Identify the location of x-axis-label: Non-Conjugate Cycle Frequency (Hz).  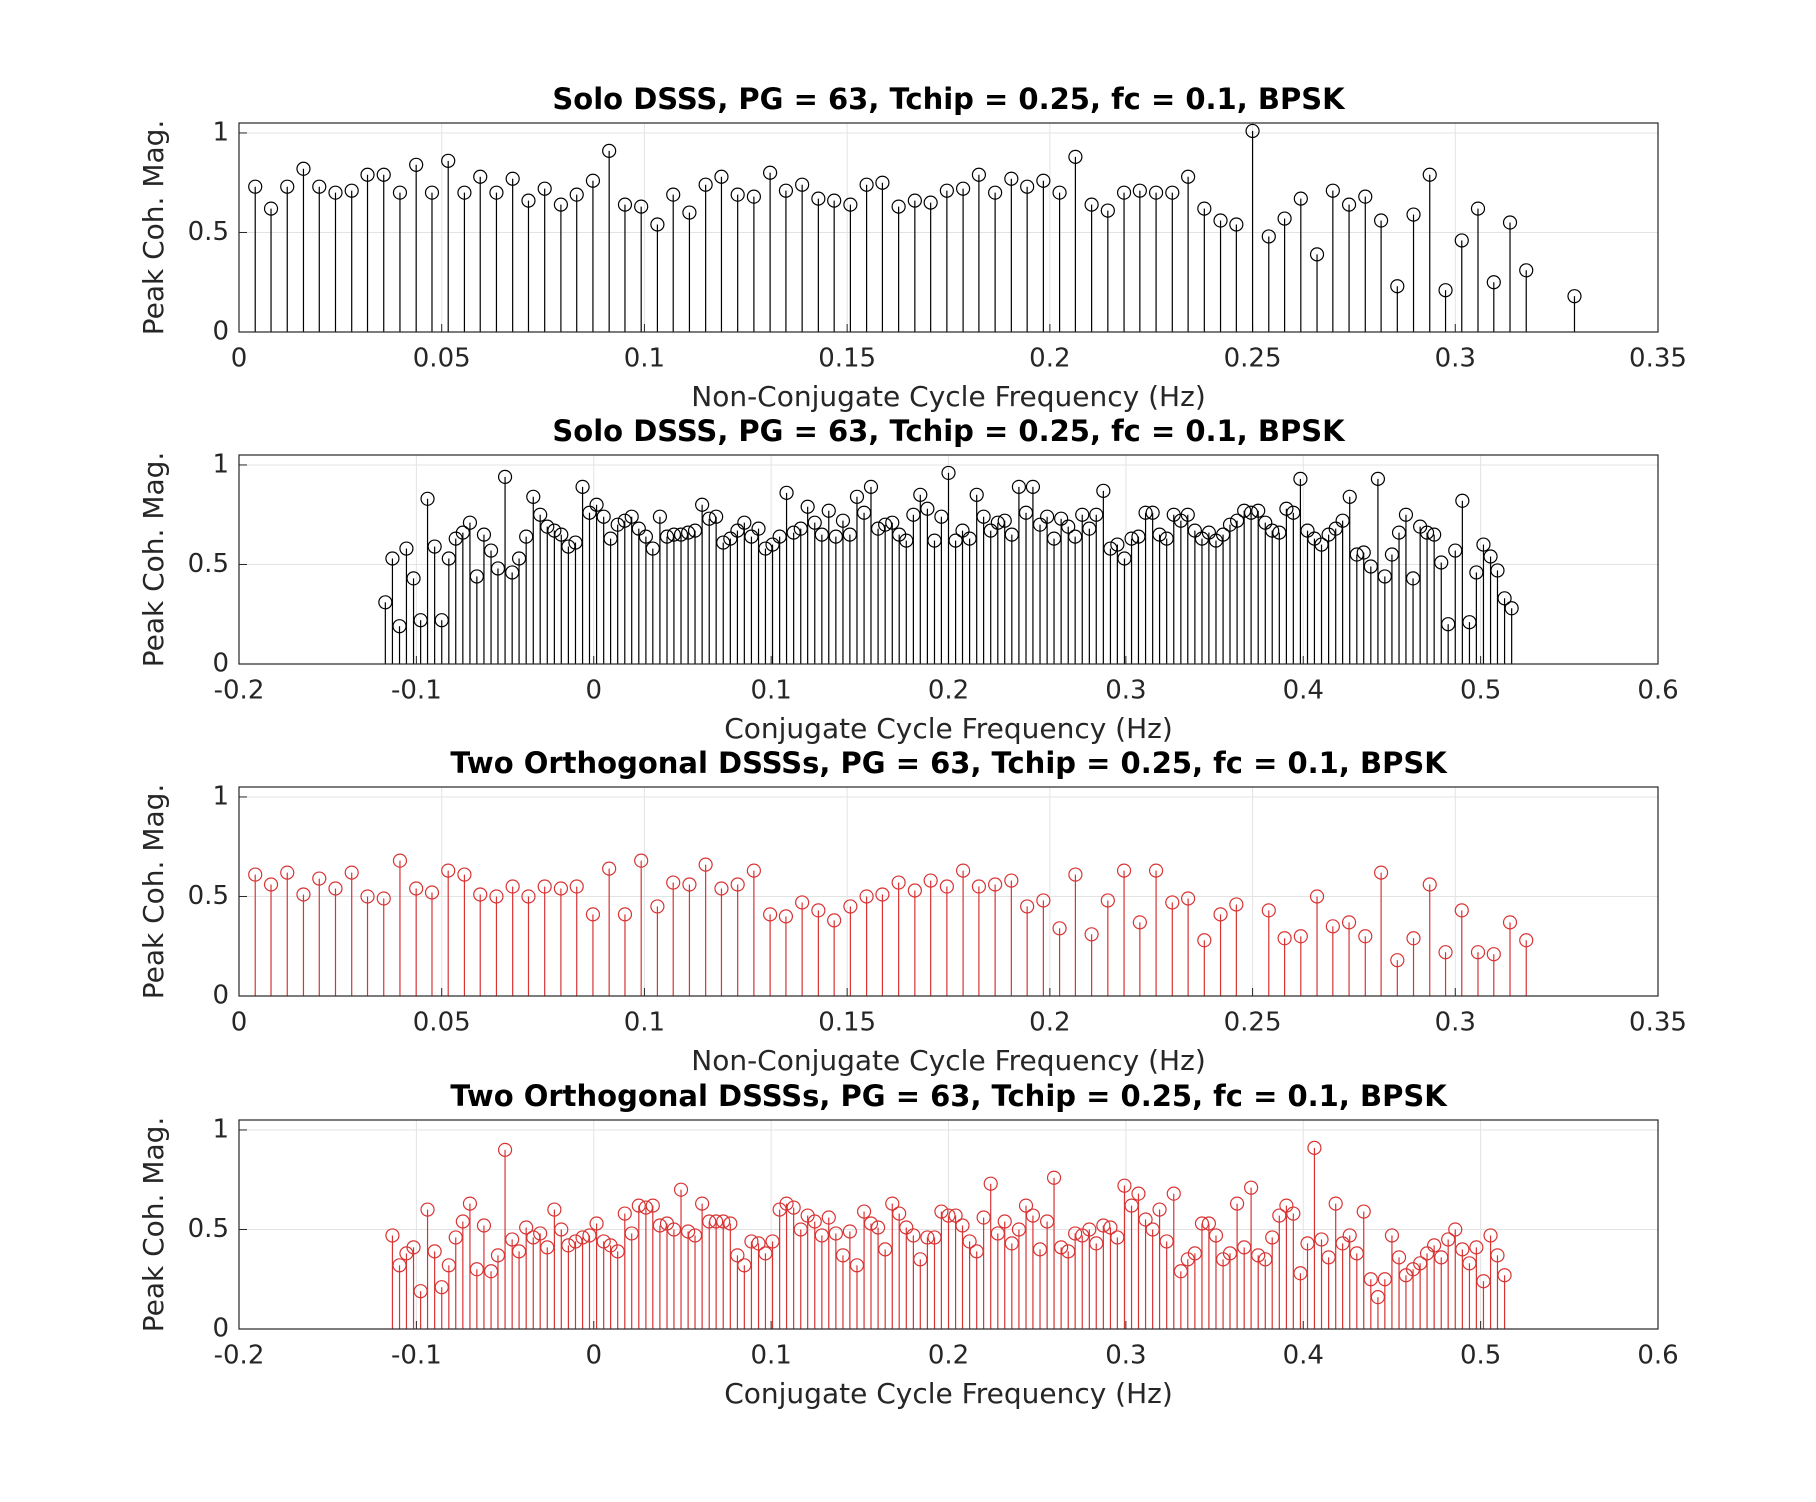
(948, 1060).